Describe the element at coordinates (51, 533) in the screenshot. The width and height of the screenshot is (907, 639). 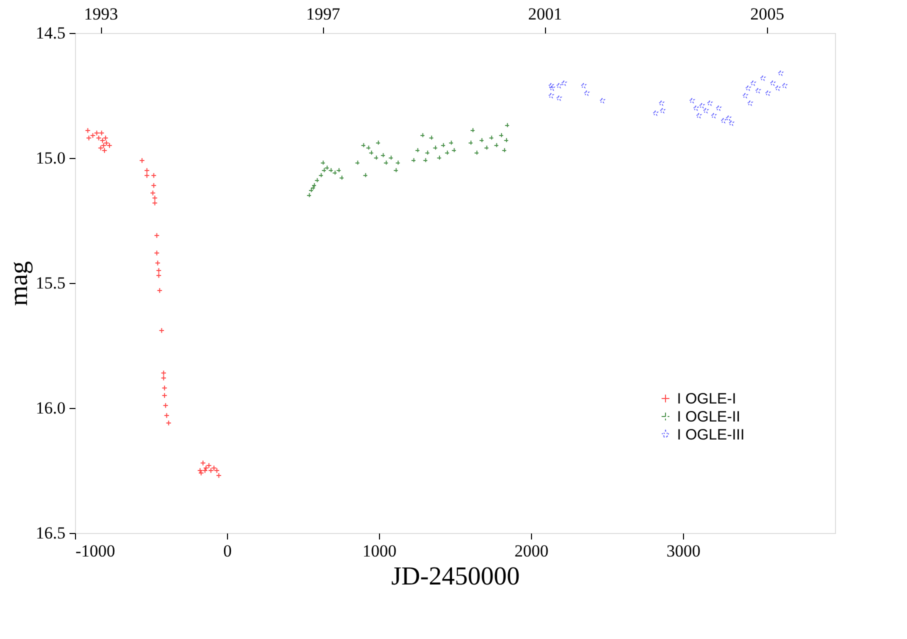
I see `y-tick-label: 16.5` at that location.